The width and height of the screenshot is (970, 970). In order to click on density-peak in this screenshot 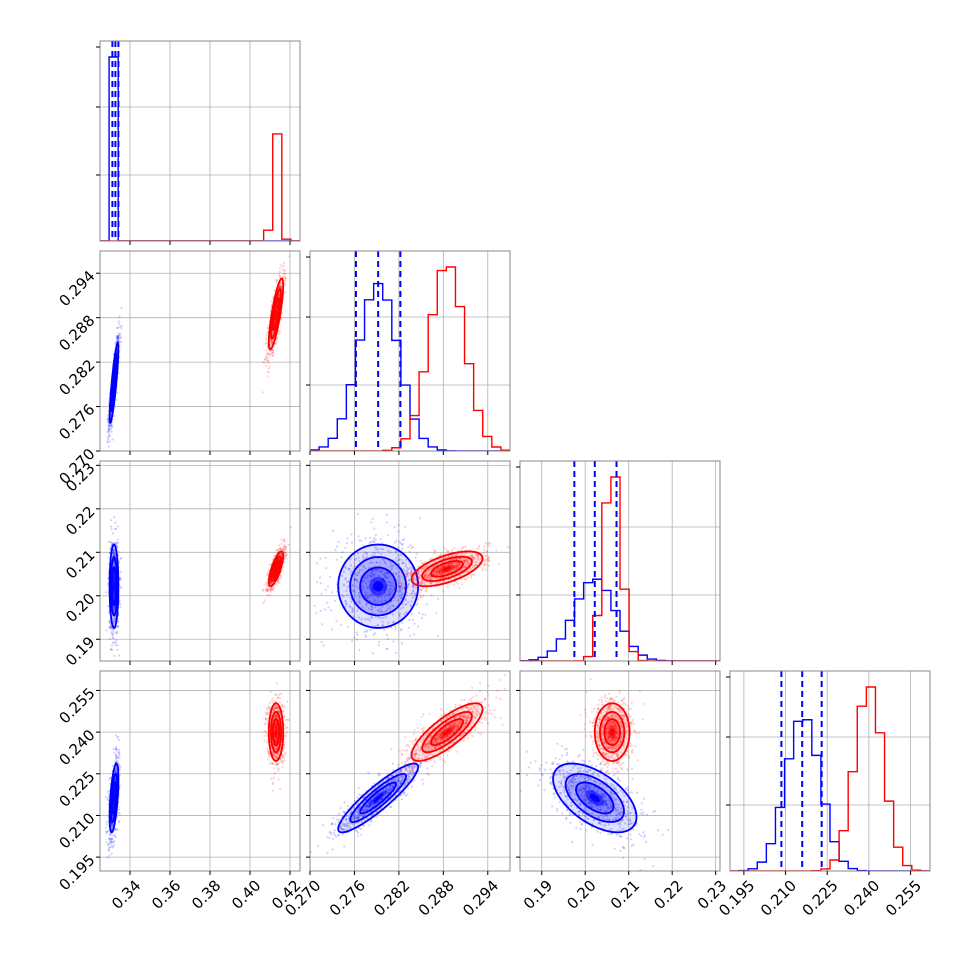, I will do `click(114, 586)`.